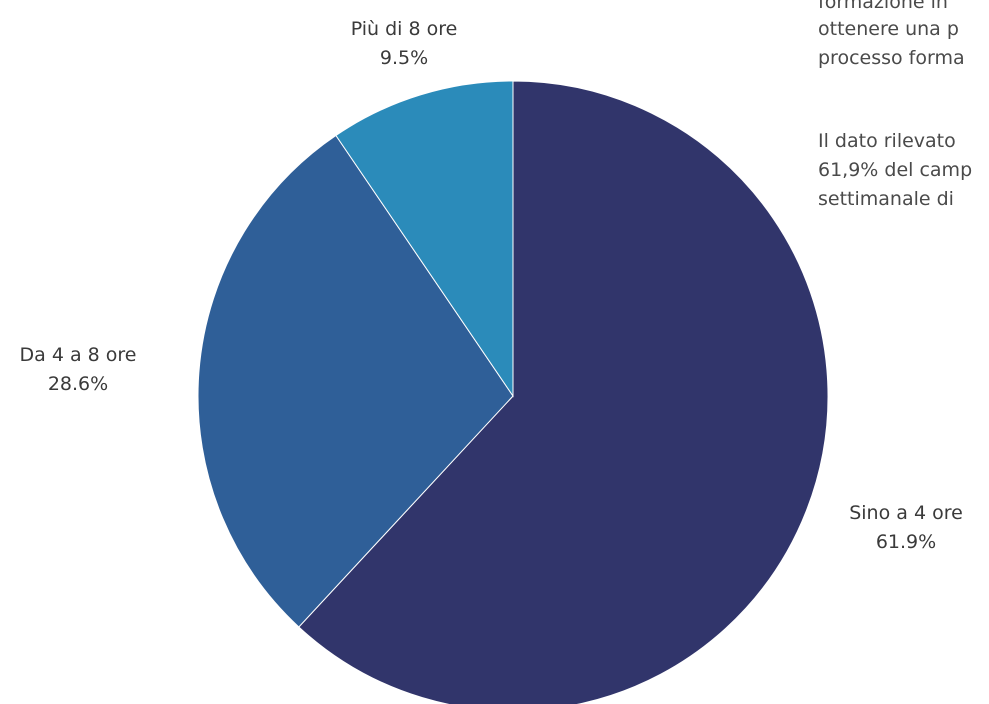  What do you see at coordinates (891, 58) in the screenshot?
I see `side-text-line-3: processo forma` at bounding box center [891, 58].